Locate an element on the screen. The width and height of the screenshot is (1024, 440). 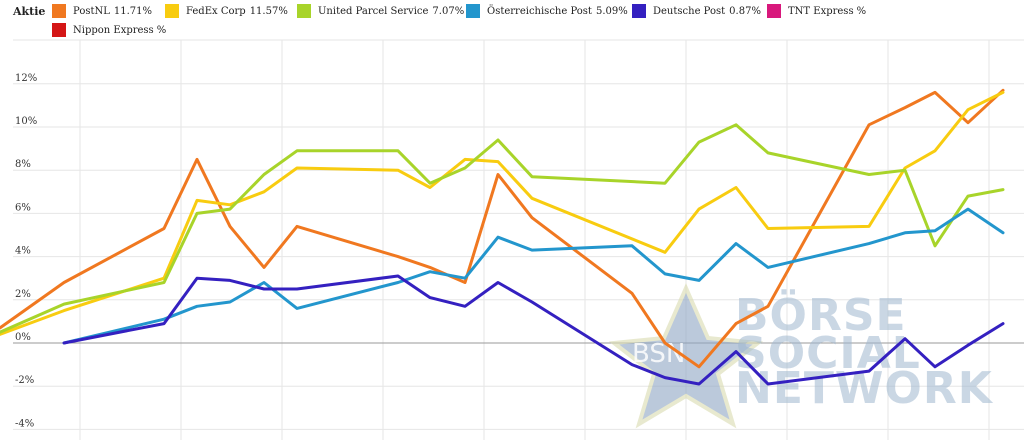
y-tick-label: 12% is located at coordinates (26, 78).